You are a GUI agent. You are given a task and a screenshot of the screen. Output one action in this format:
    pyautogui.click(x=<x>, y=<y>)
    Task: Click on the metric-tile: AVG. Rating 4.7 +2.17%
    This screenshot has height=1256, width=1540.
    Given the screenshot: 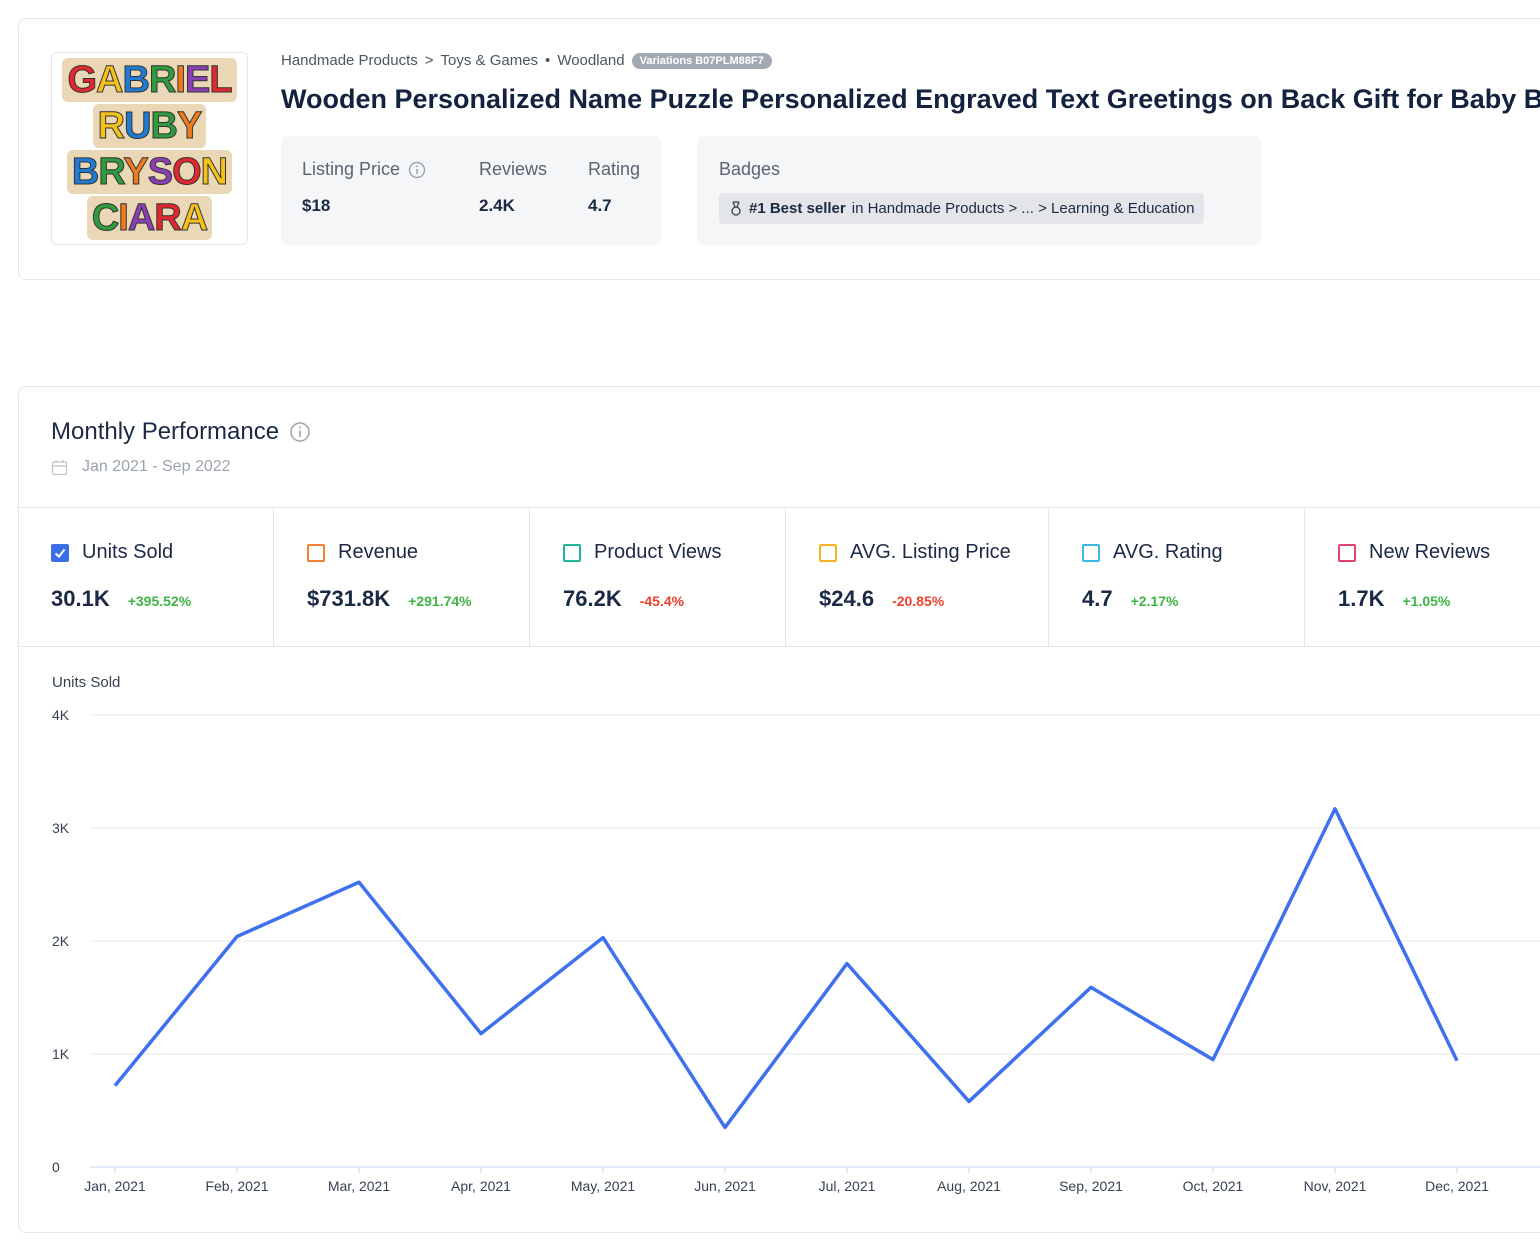 What is the action you would take?
    pyautogui.click(x=1177, y=577)
    